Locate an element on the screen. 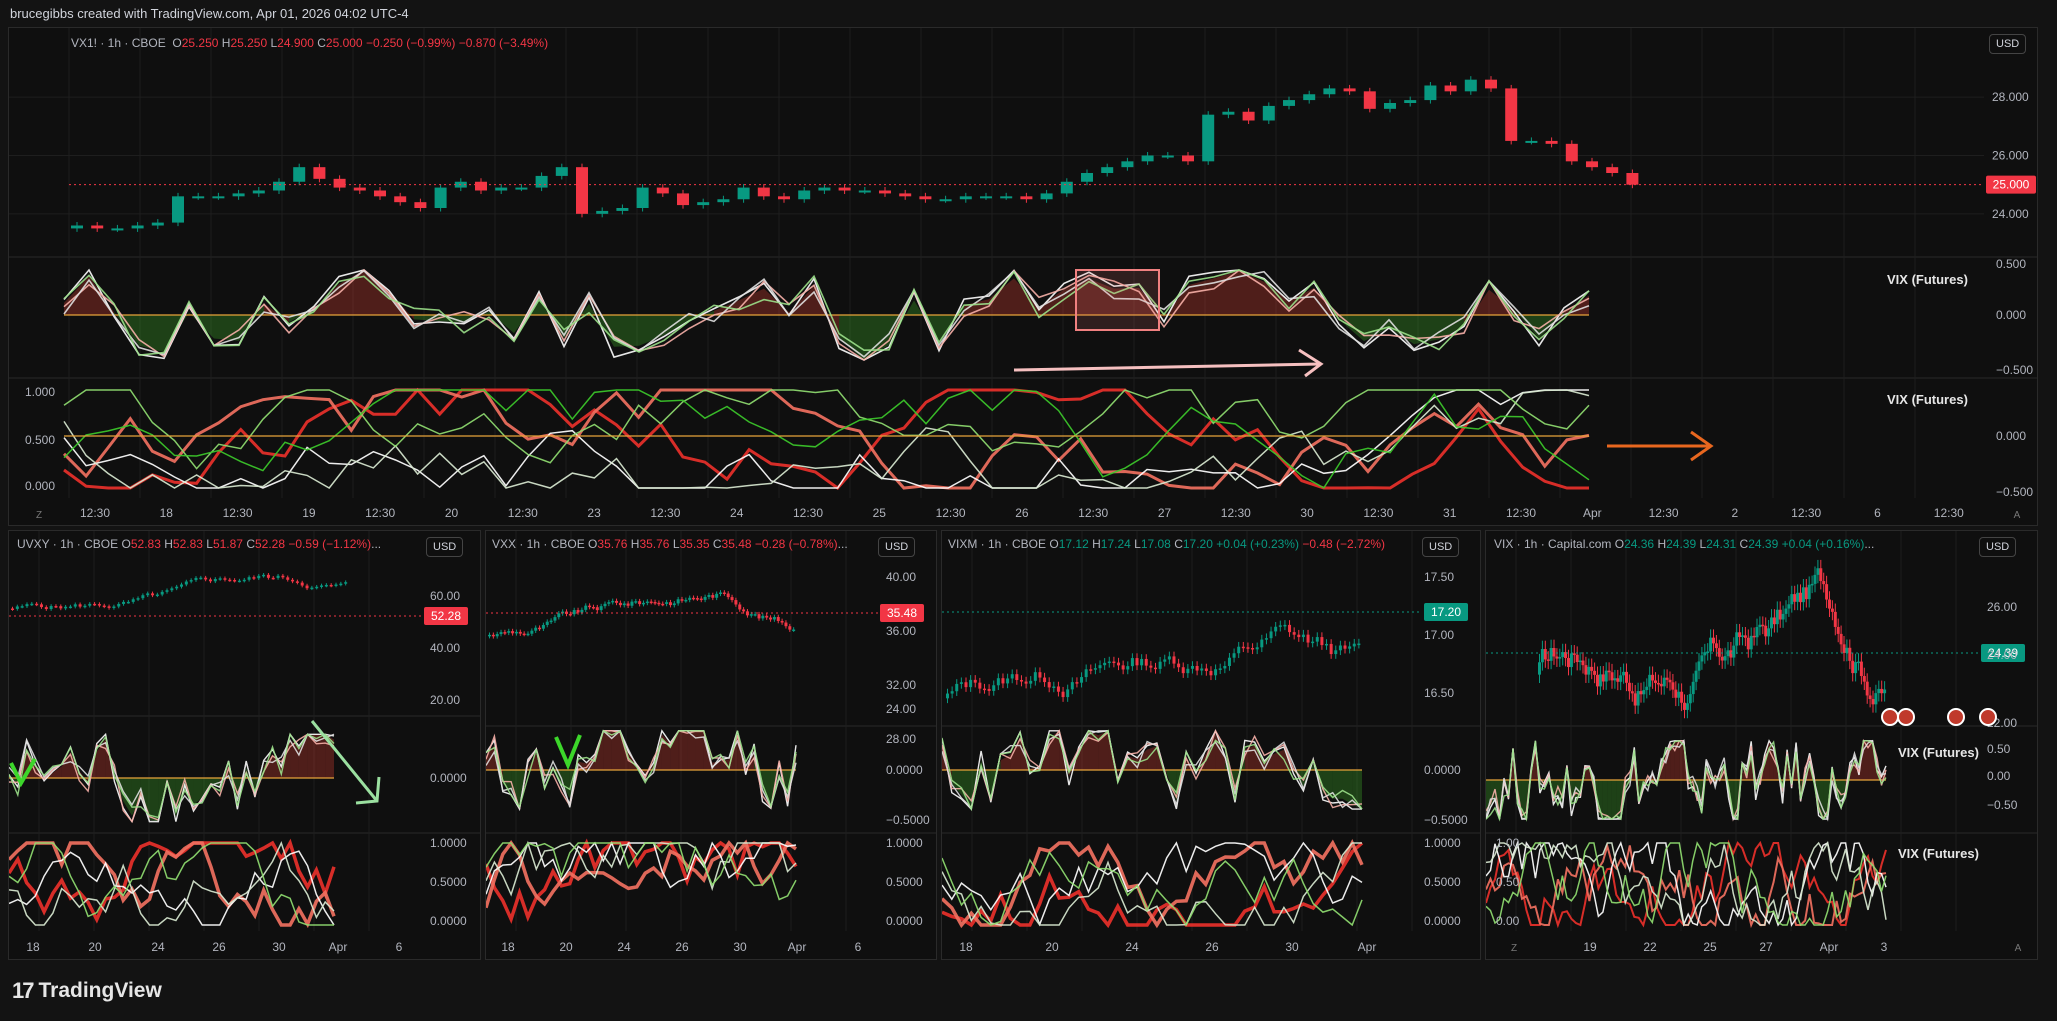 The image size is (2057, 1021). osc-tick: −0.500 is located at coordinates (2014, 370).